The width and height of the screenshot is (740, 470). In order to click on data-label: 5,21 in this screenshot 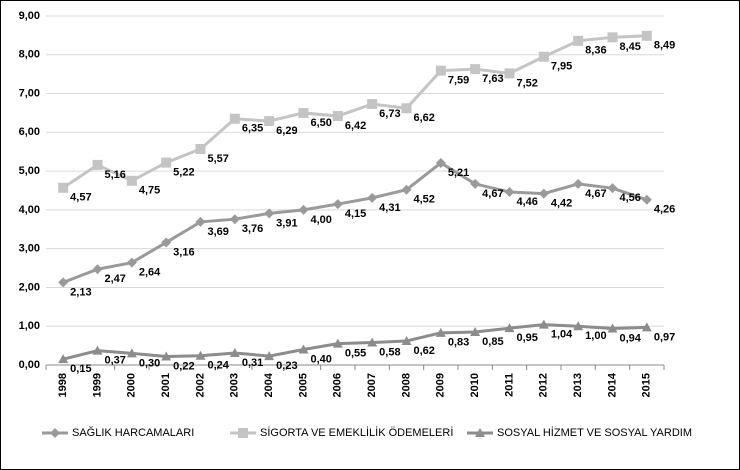, I will do `click(458, 173)`.